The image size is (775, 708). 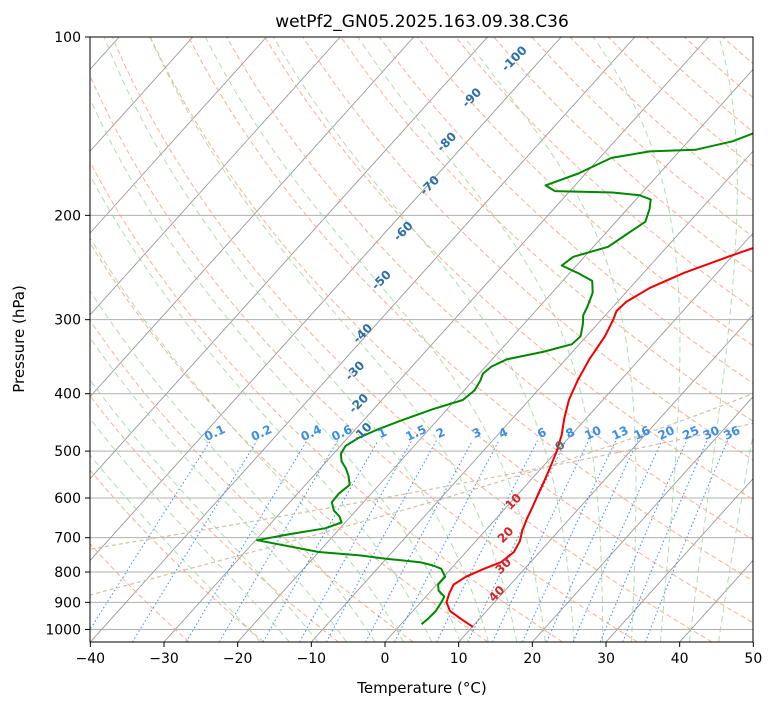 What do you see at coordinates (459, 659) in the screenshot?
I see `x-tick-label: 10` at bounding box center [459, 659].